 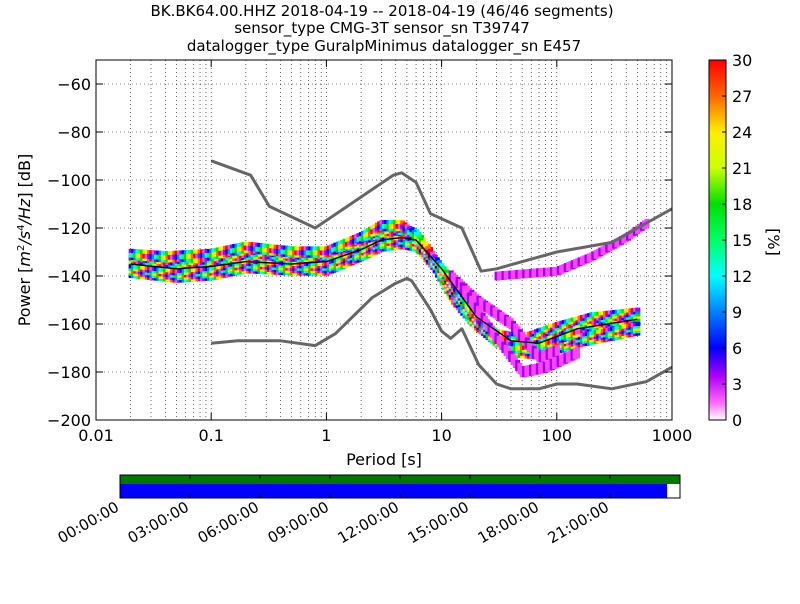 What do you see at coordinates (24, 240) in the screenshot?
I see `y-axis-label: Power [m2/s4/Hz] [dB]` at bounding box center [24, 240].